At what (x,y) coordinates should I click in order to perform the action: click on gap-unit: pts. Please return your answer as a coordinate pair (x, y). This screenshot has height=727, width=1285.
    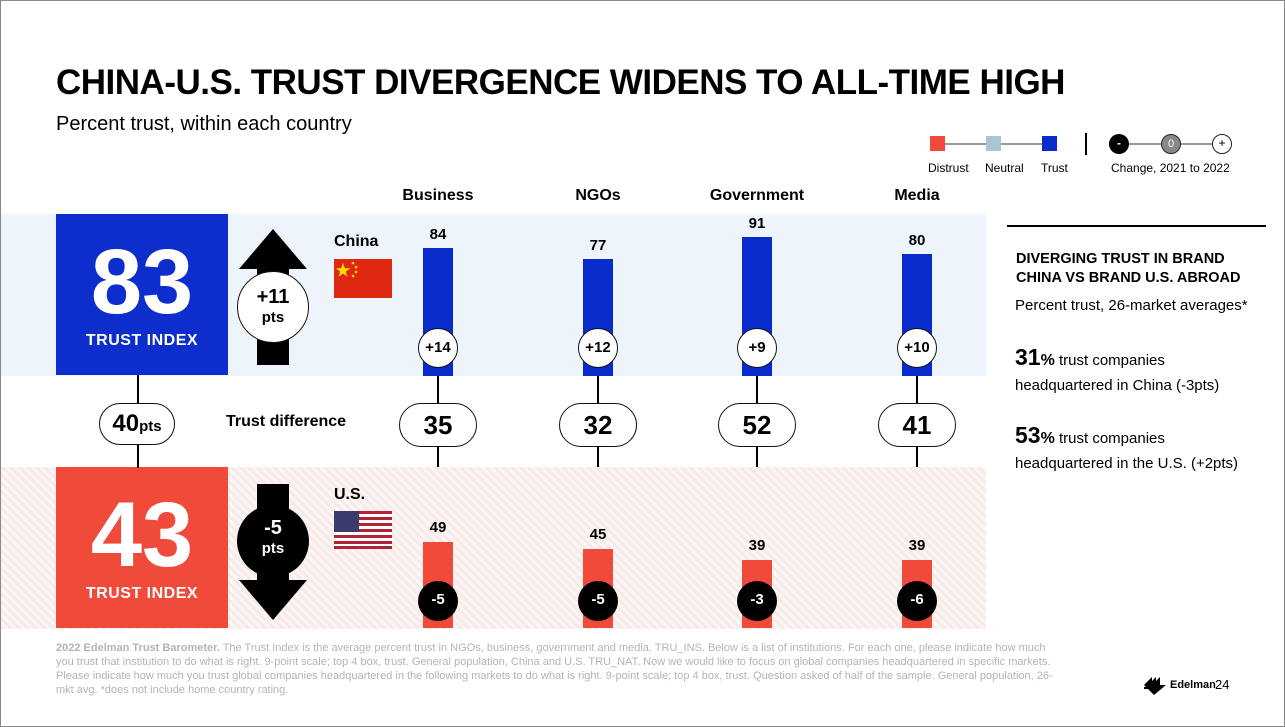
    Looking at the image, I should click on (150, 426).